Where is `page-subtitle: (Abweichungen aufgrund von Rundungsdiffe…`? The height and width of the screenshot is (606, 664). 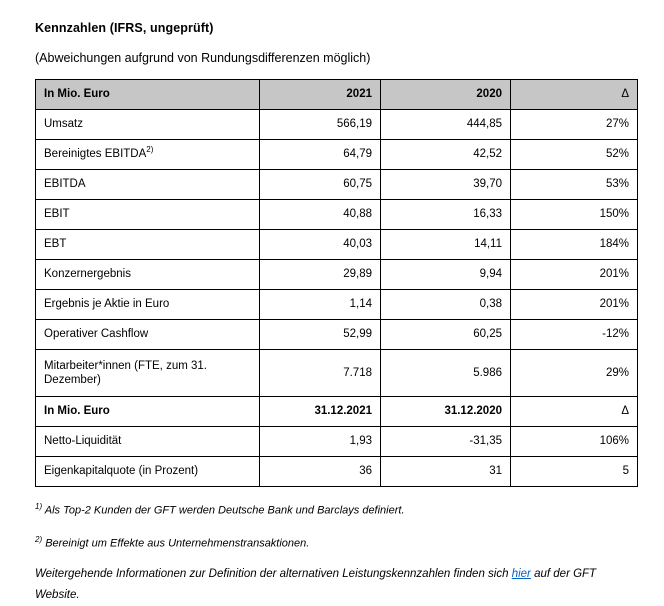
page-subtitle: (Abweichungen aufgrund von Rundungsdiffe… is located at coordinates (203, 58).